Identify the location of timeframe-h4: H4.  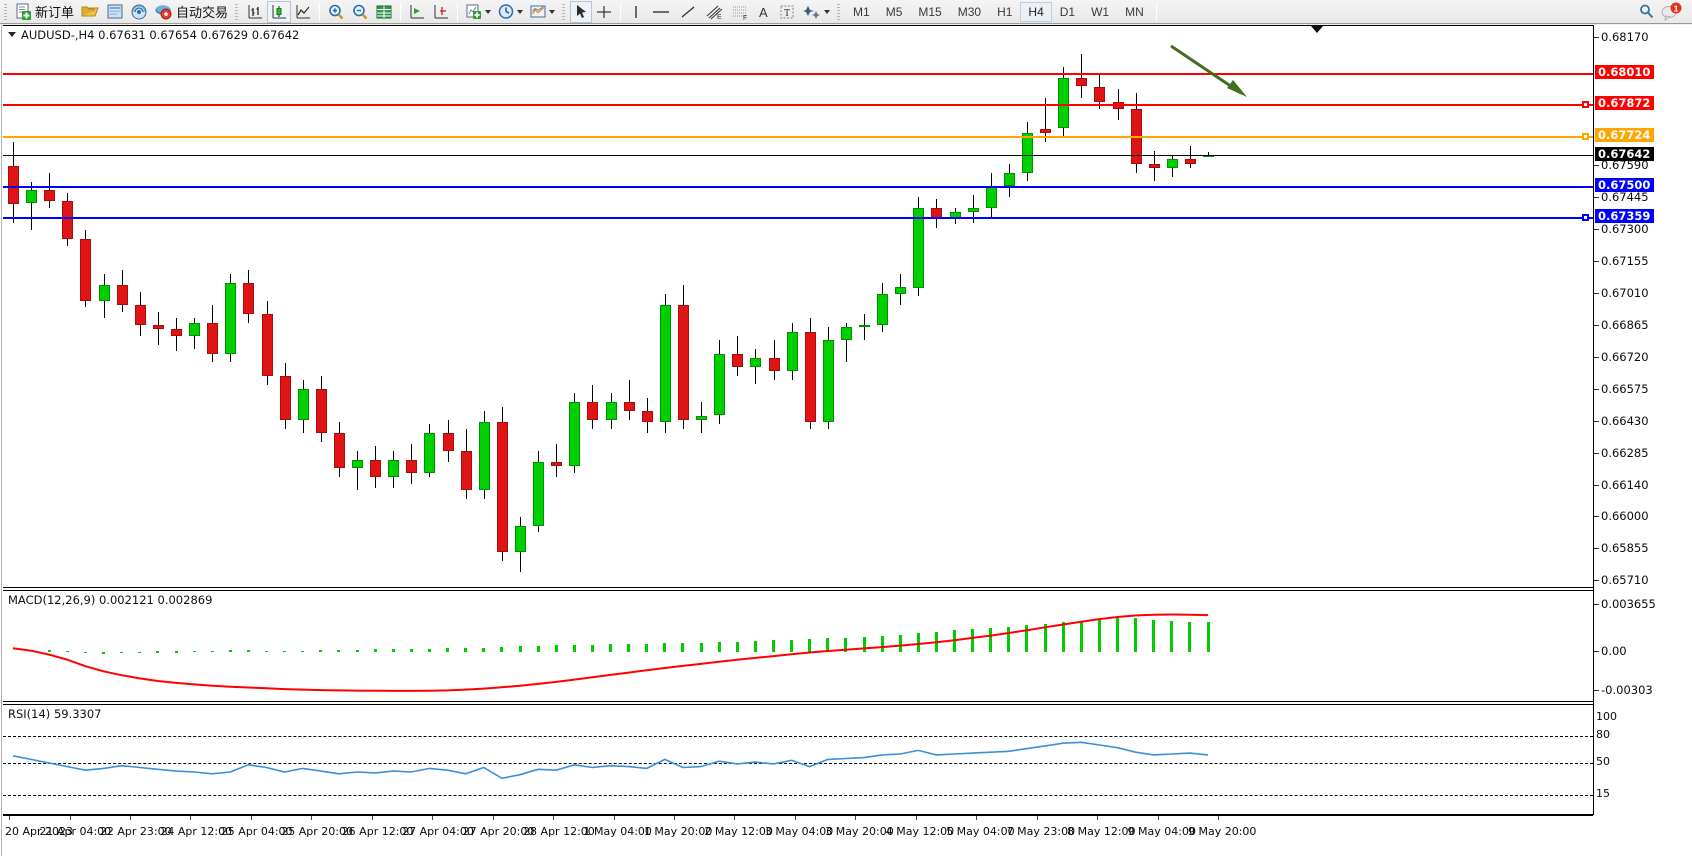
(1036, 11).